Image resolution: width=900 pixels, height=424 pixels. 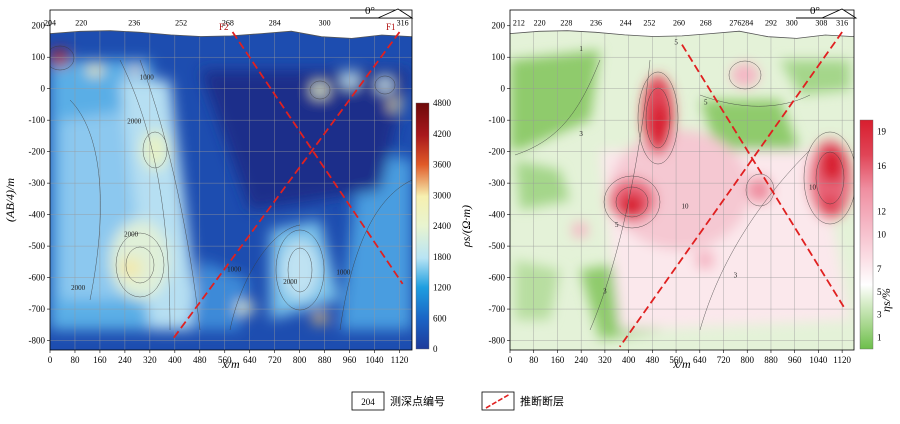 I want to click on station-label: 260, so click(x=679, y=23).